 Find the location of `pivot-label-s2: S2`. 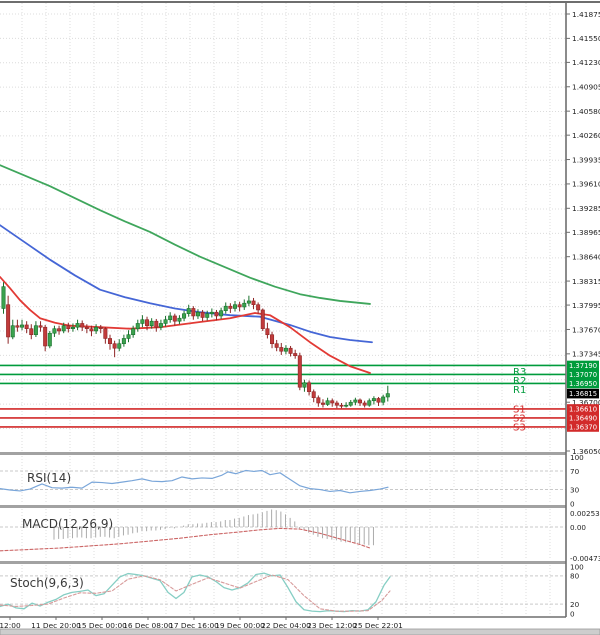

pivot-label-s2: S2 is located at coordinates (519, 418).